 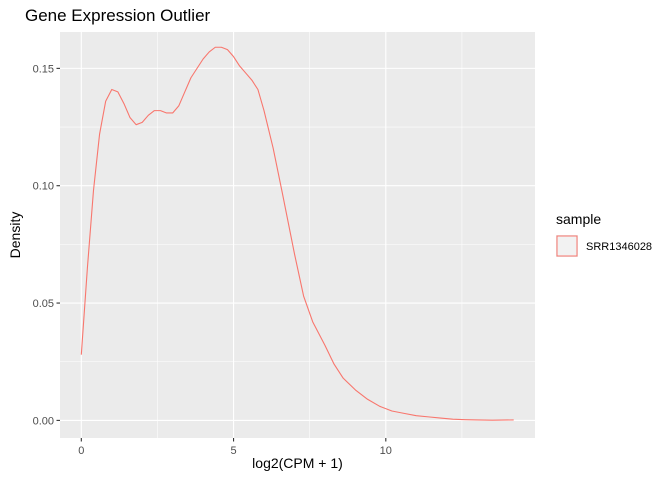 I want to click on legend-key-swatch, so click(x=567, y=246).